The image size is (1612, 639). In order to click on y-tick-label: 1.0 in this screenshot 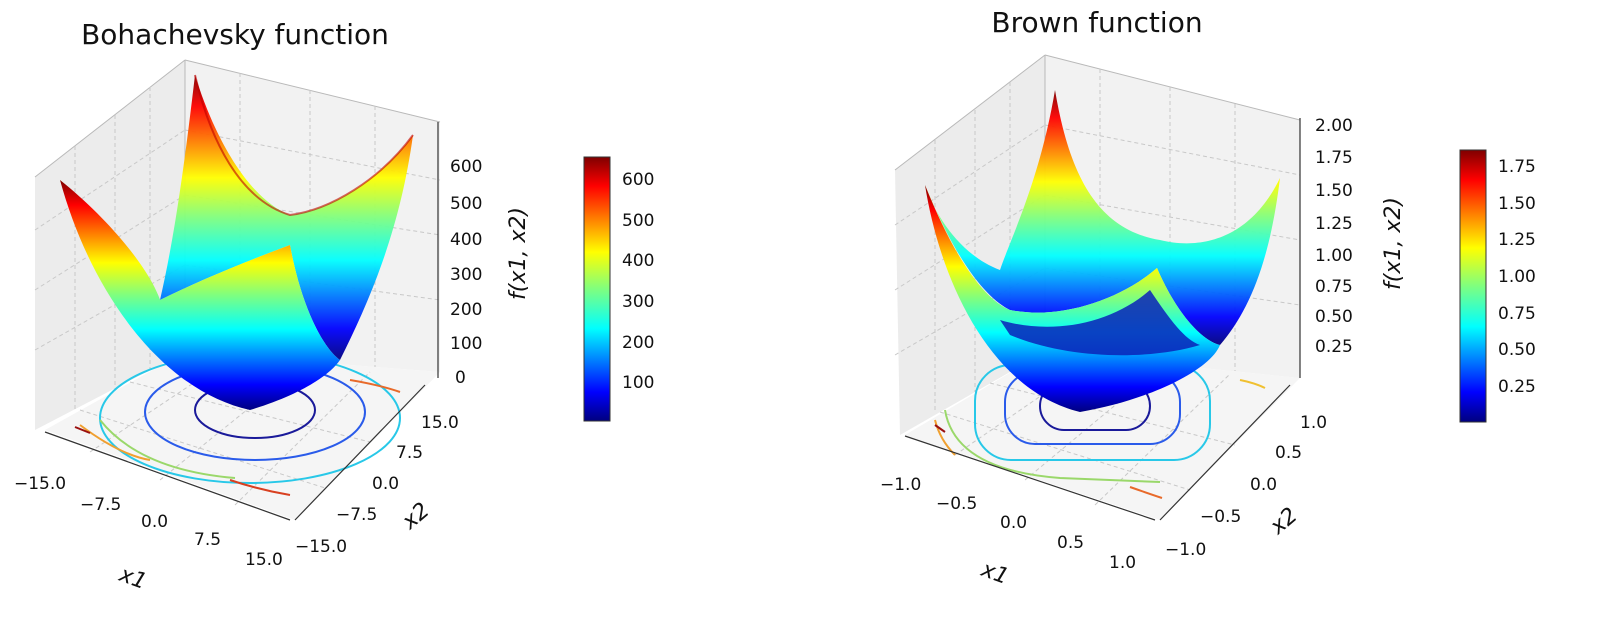, I will do `click(1313, 423)`.